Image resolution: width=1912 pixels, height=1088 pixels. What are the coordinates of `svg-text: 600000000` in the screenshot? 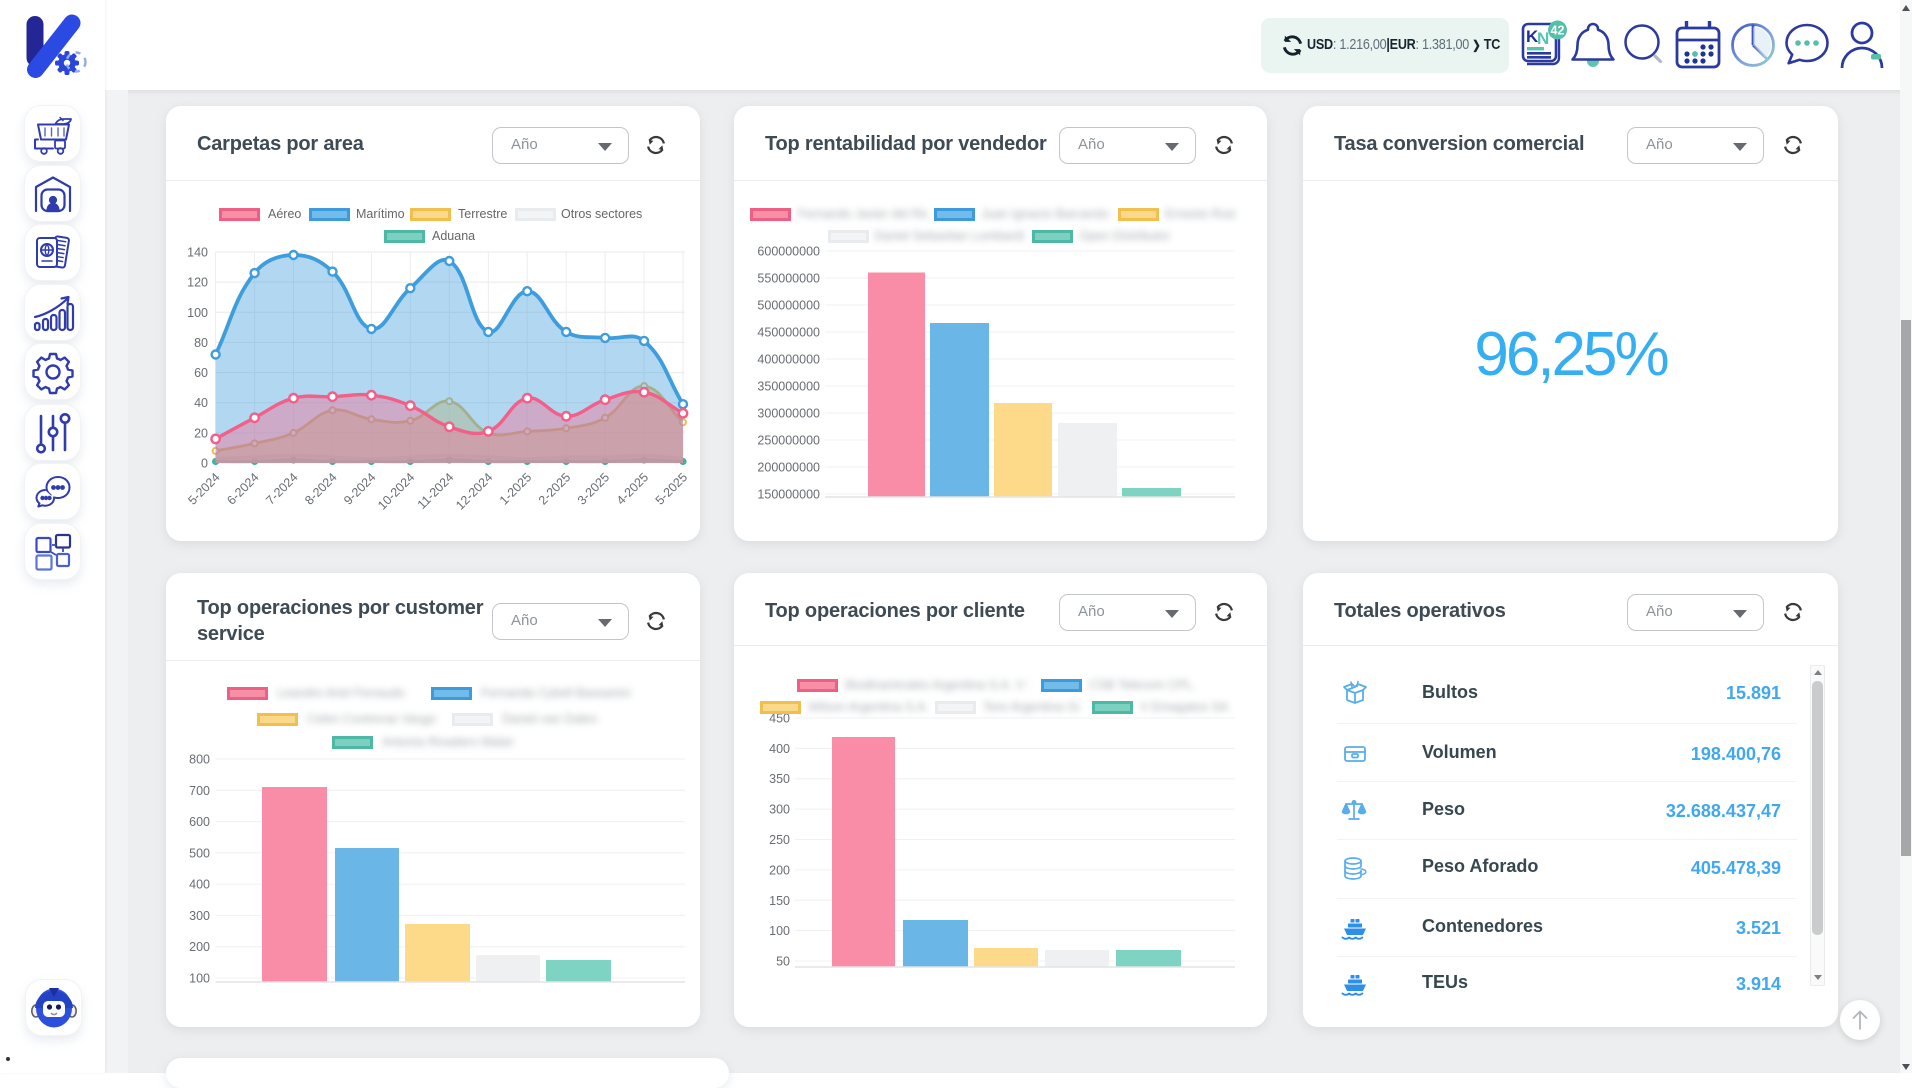 It's located at (788, 252).